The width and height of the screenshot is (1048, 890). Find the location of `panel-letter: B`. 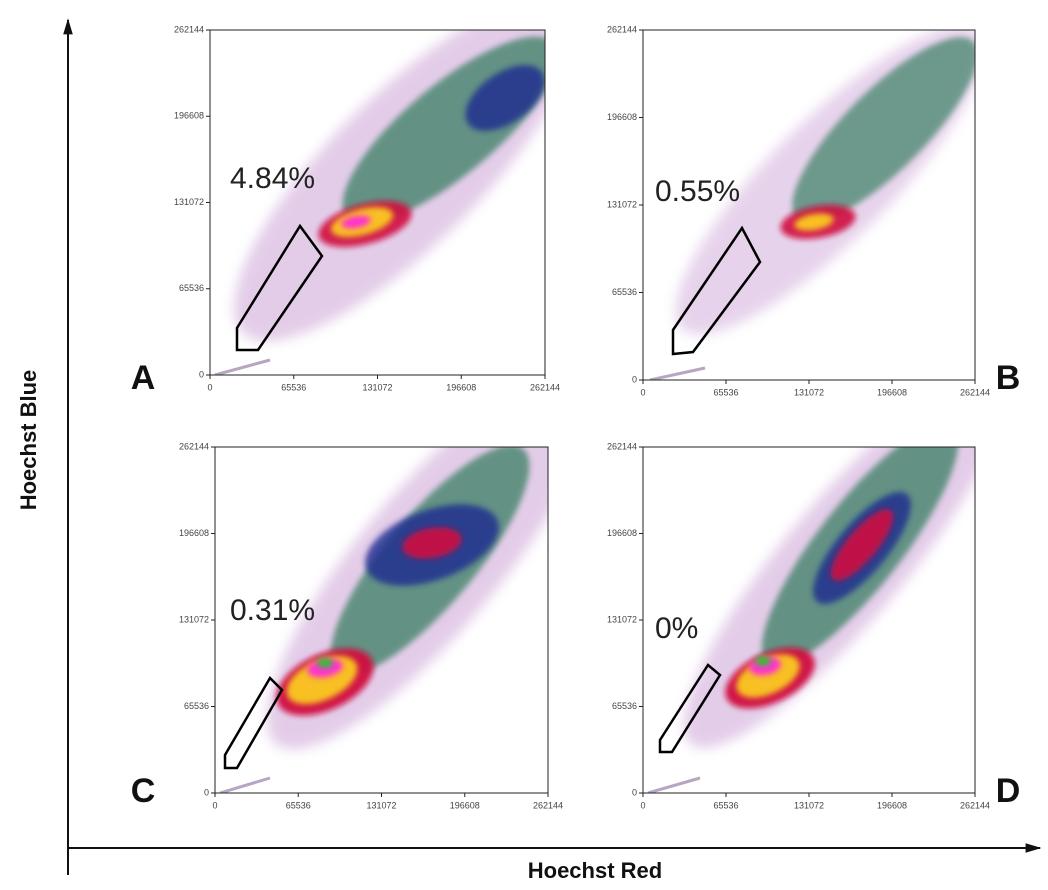

panel-letter: B is located at coordinates (1008, 378).